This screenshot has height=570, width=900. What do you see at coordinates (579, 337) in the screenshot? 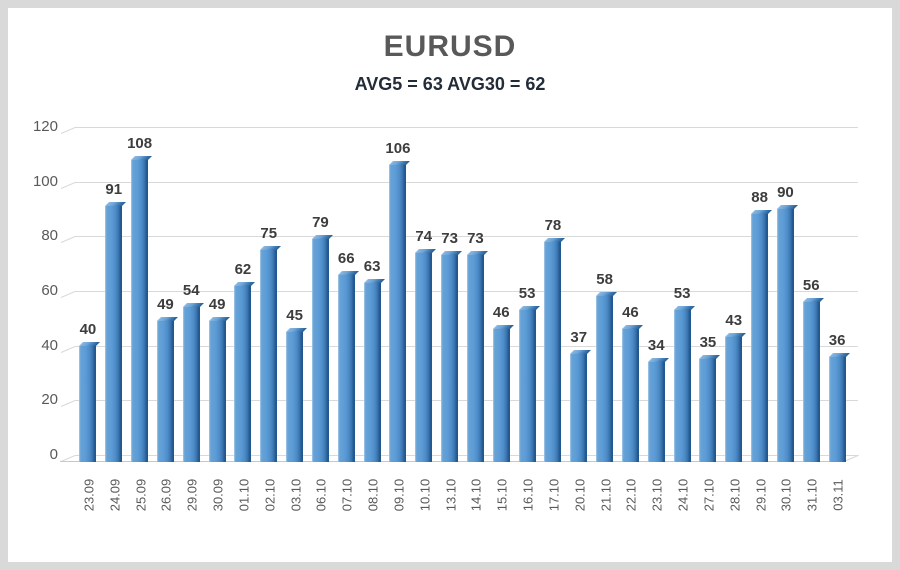
I see `bar-value-label: 37` at bounding box center [579, 337].